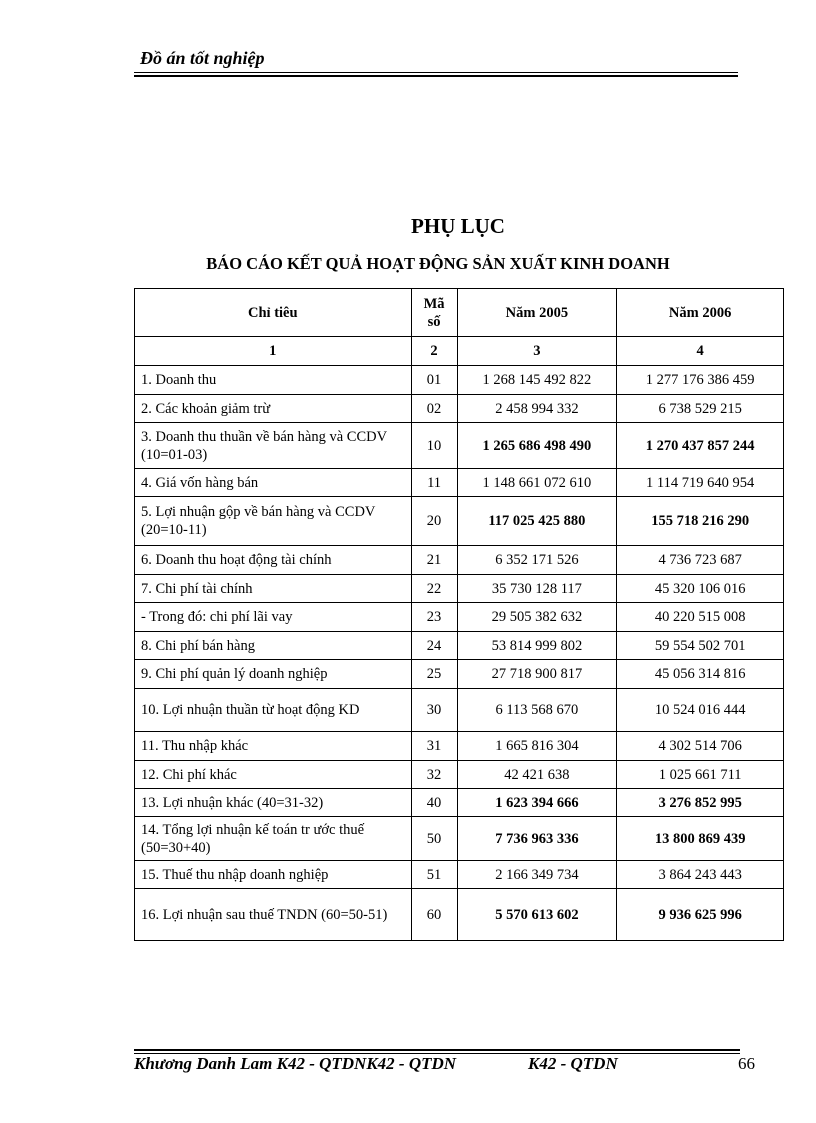  What do you see at coordinates (700, 617) in the screenshot?
I see `cell-y2006: 40 220 515 008` at bounding box center [700, 617].